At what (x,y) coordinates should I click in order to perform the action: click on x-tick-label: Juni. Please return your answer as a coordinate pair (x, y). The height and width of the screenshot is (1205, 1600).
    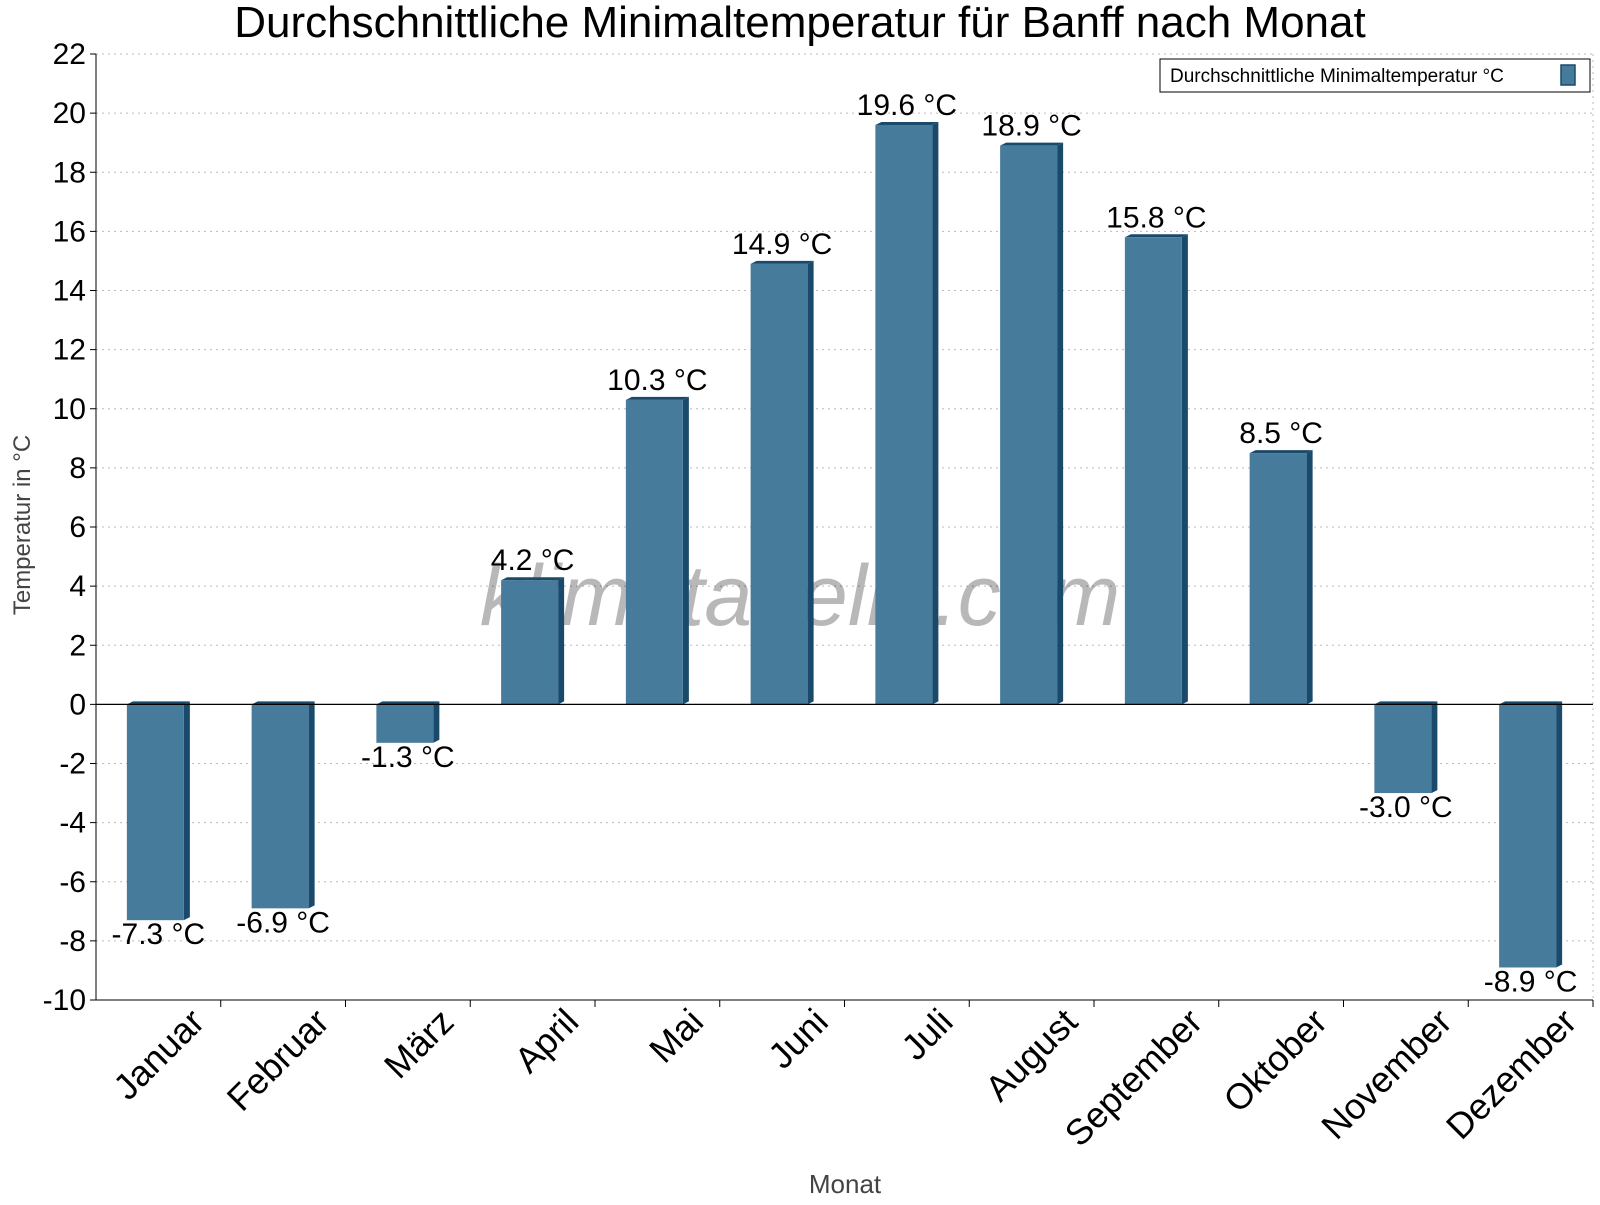
    Looking at the image, I should click on (798, 1039).